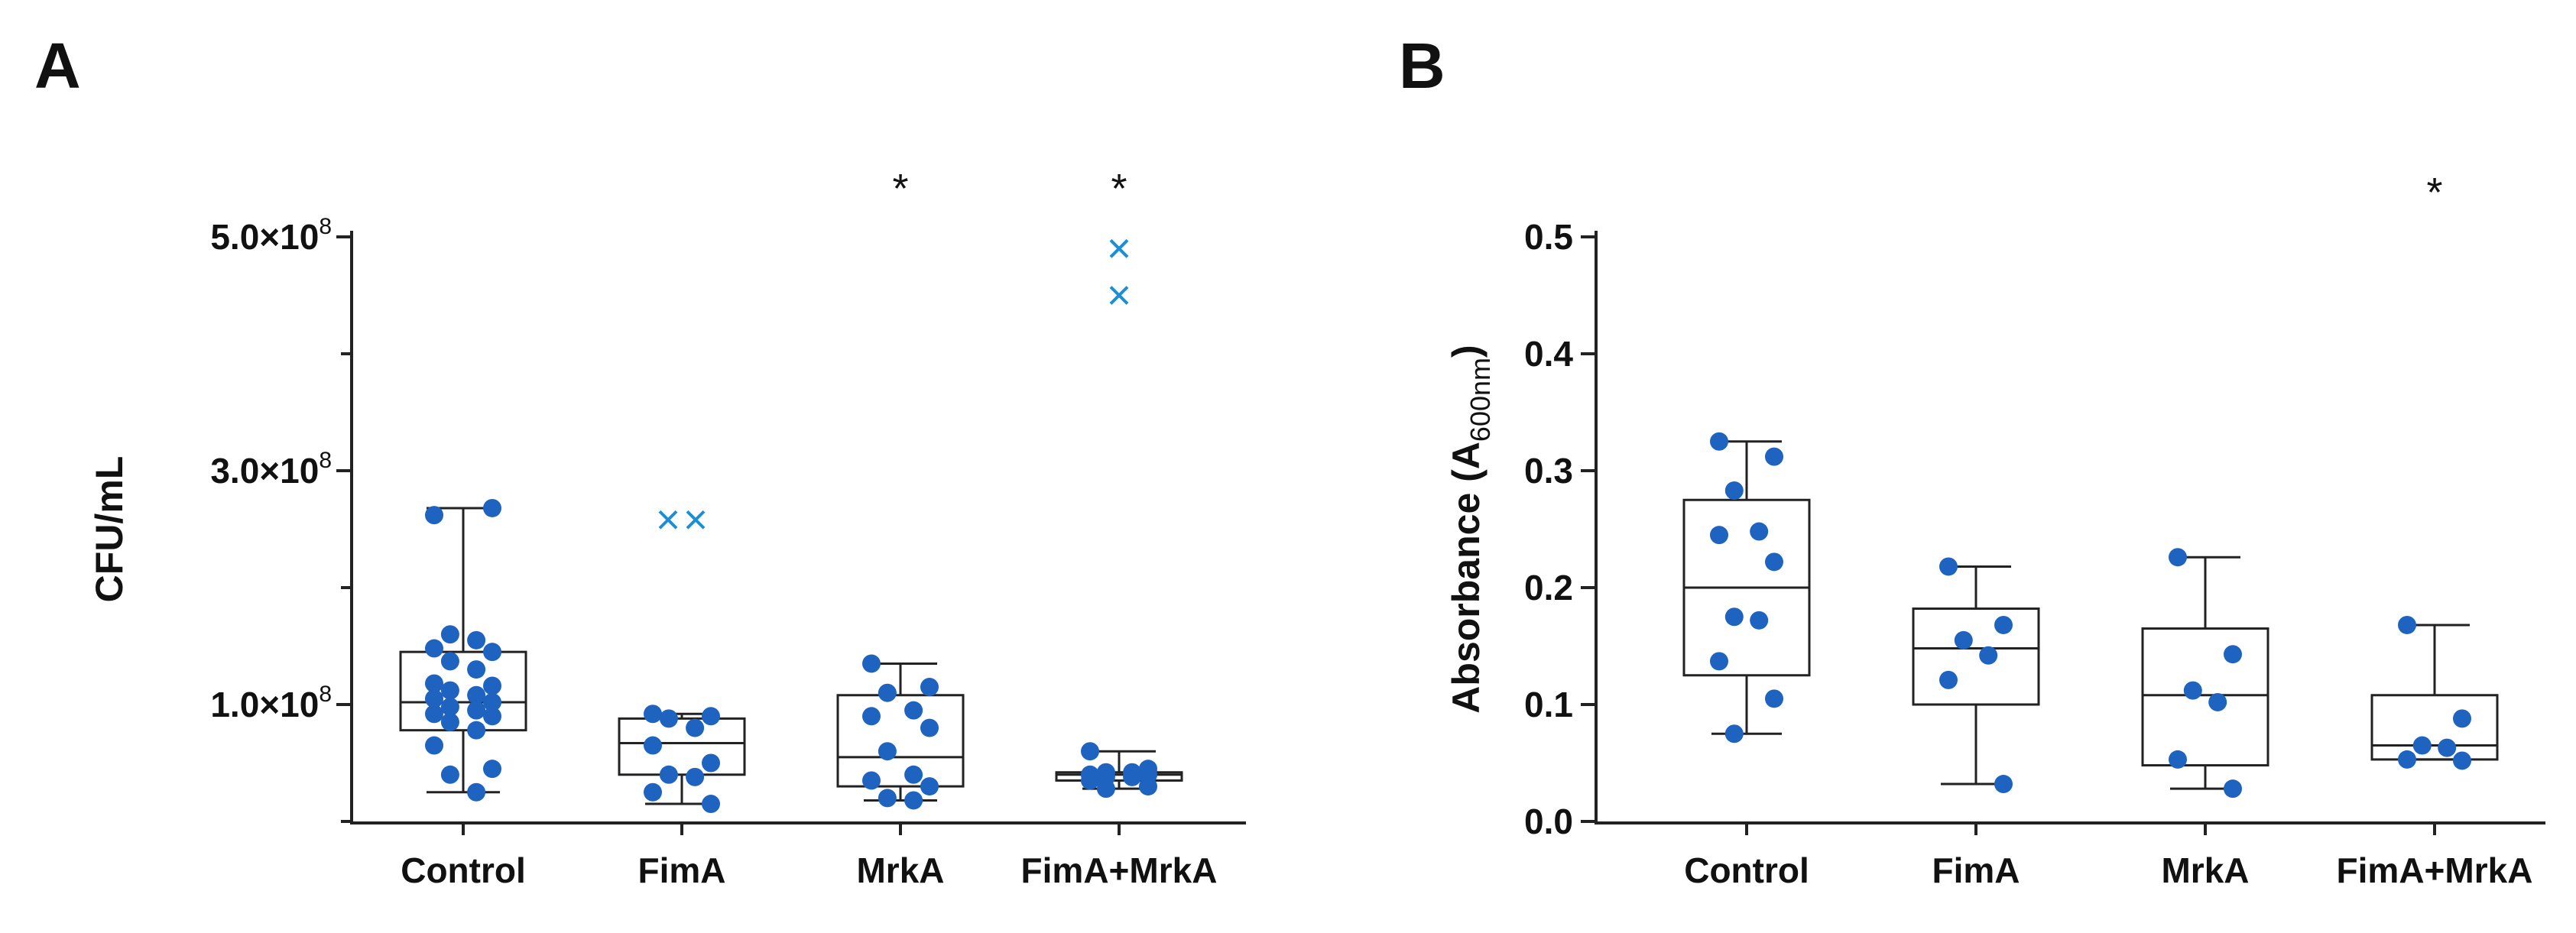  Describe the element at coordinates (1548, 354) in the screenshot. I see `y-tick-label: 0.4` at that location.